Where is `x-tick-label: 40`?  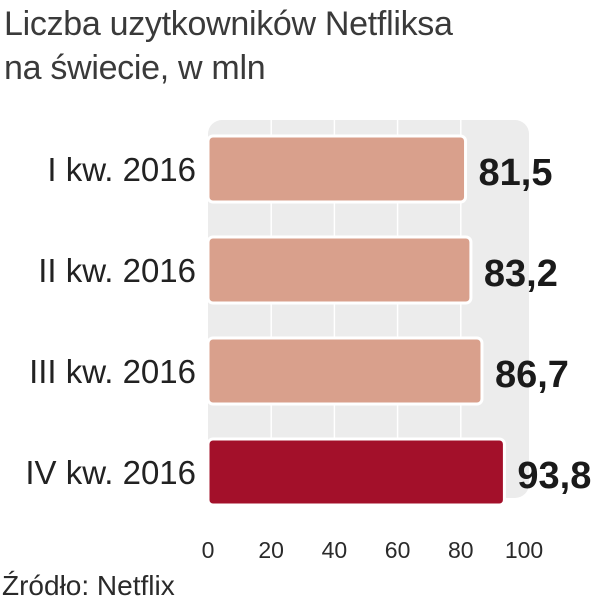 x-tick-label: 40 is located at coordinates (335, 550).